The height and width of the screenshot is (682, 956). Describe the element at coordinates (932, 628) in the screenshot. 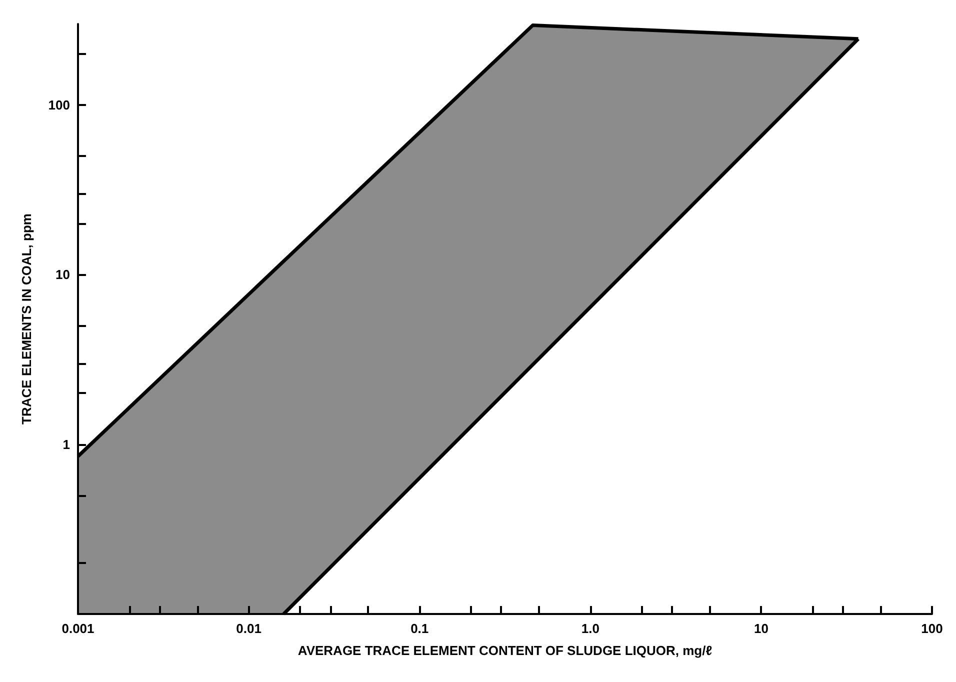

I see `x-tick-label: 100` at that location.